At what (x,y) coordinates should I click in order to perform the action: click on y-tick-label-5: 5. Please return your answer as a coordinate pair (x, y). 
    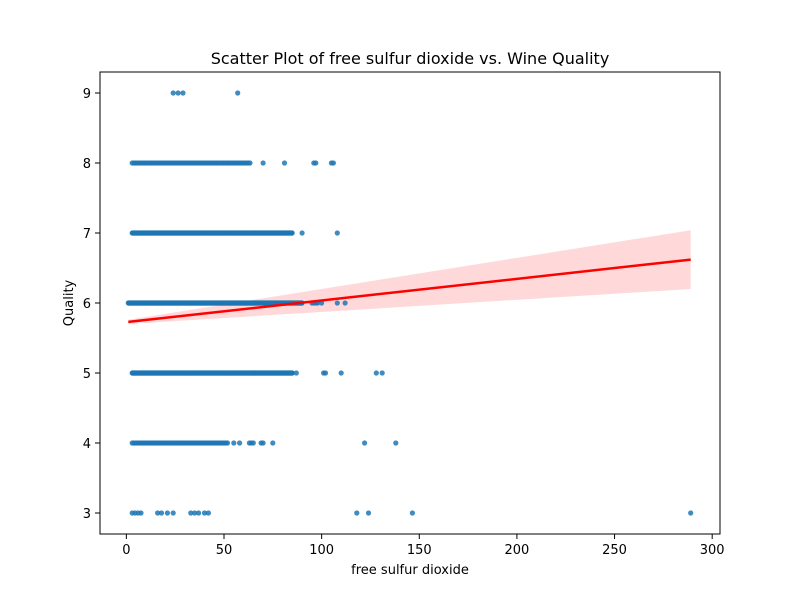
    Looking at the image, I should click on (87, 374).